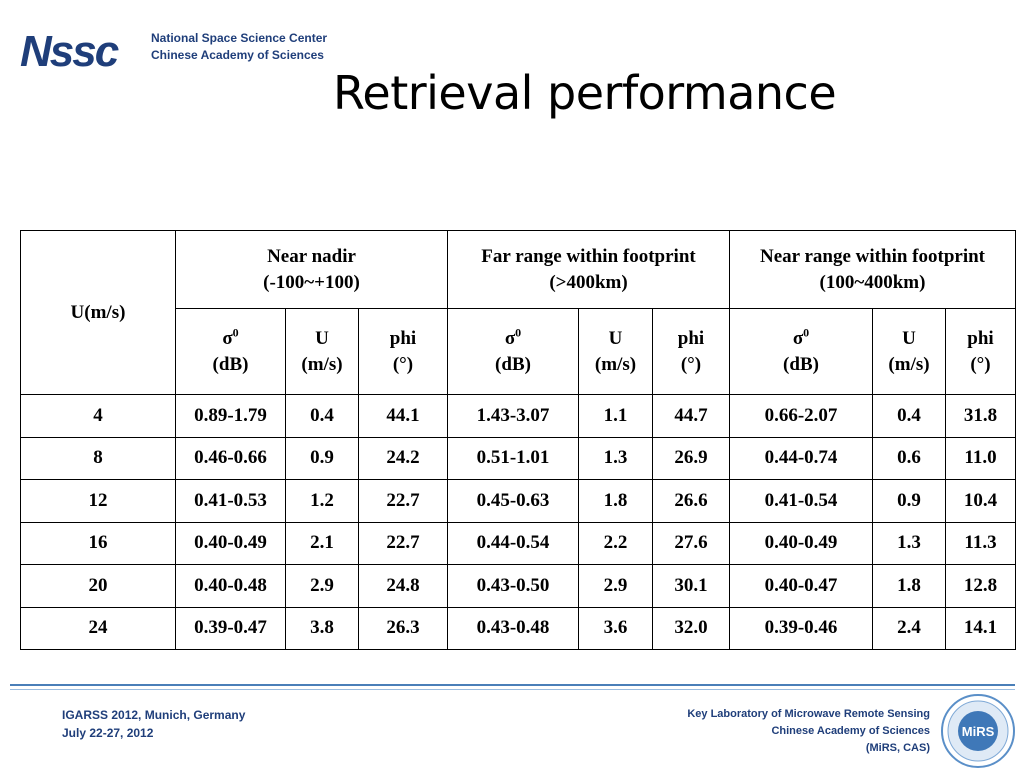 The image size is (1024, 769). What do you see at coordinates (403, 586) in the screenshot?
I see `table-cell: 24.8` at bounding box center [403, 586].